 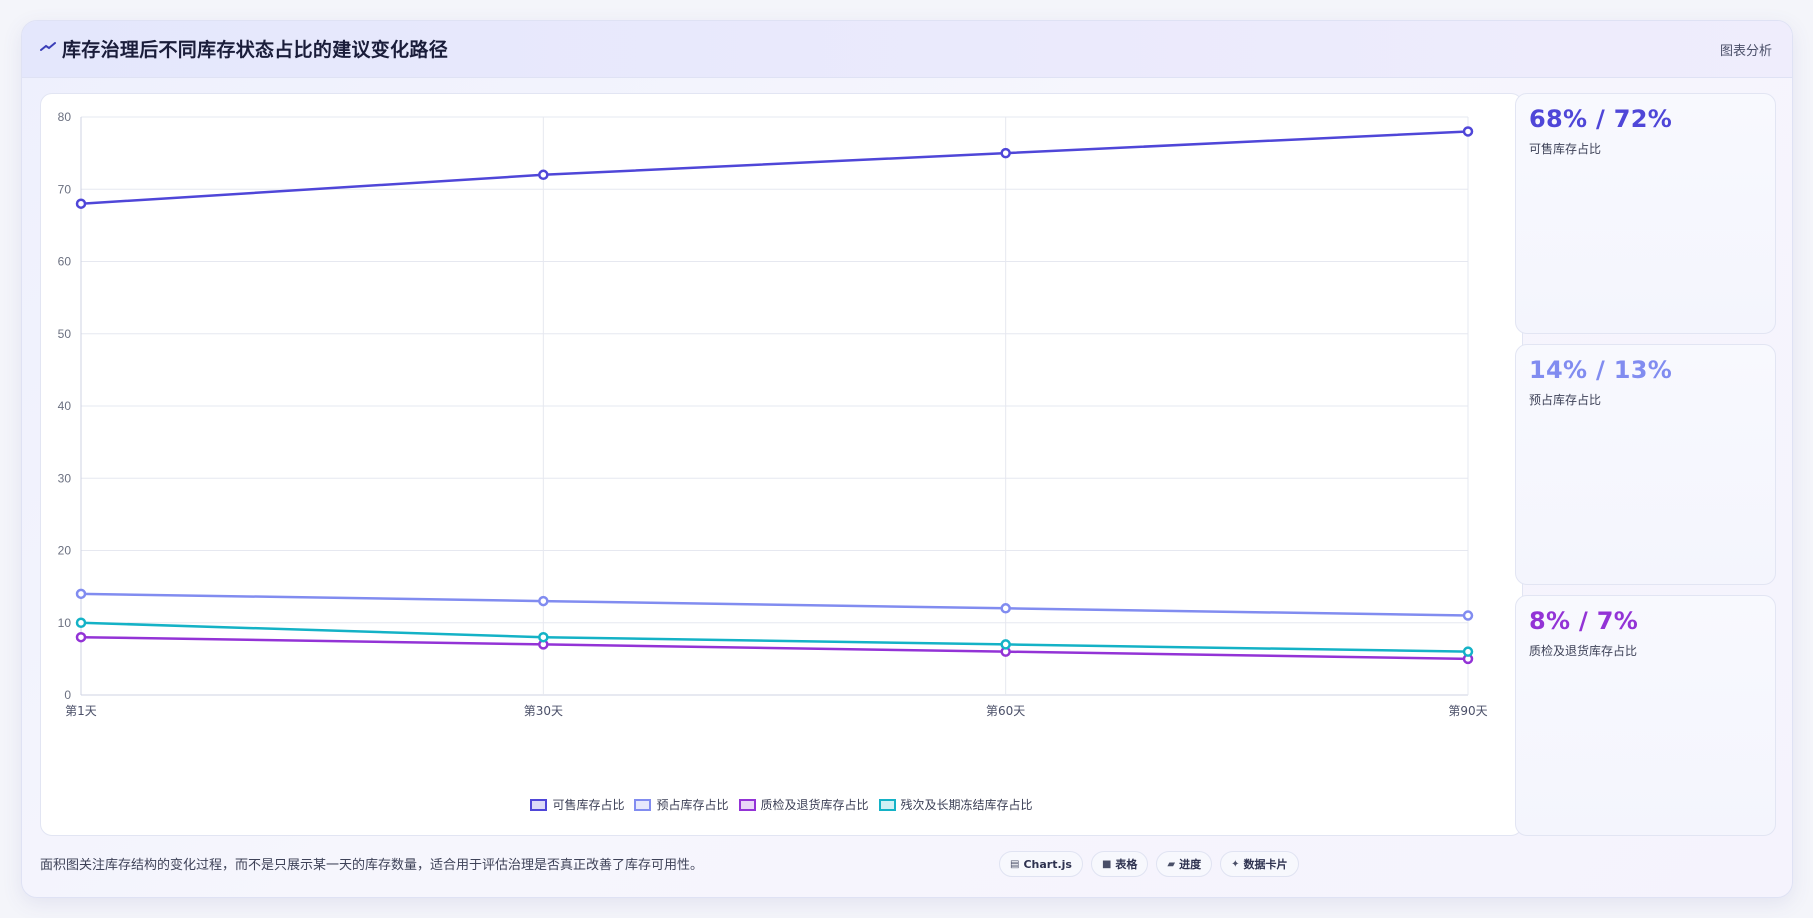 What do you see at coordinates (1565, 400) in the screenshot?
I see `stat-label: 预占库存占比` at bounding box center [1565, 400].